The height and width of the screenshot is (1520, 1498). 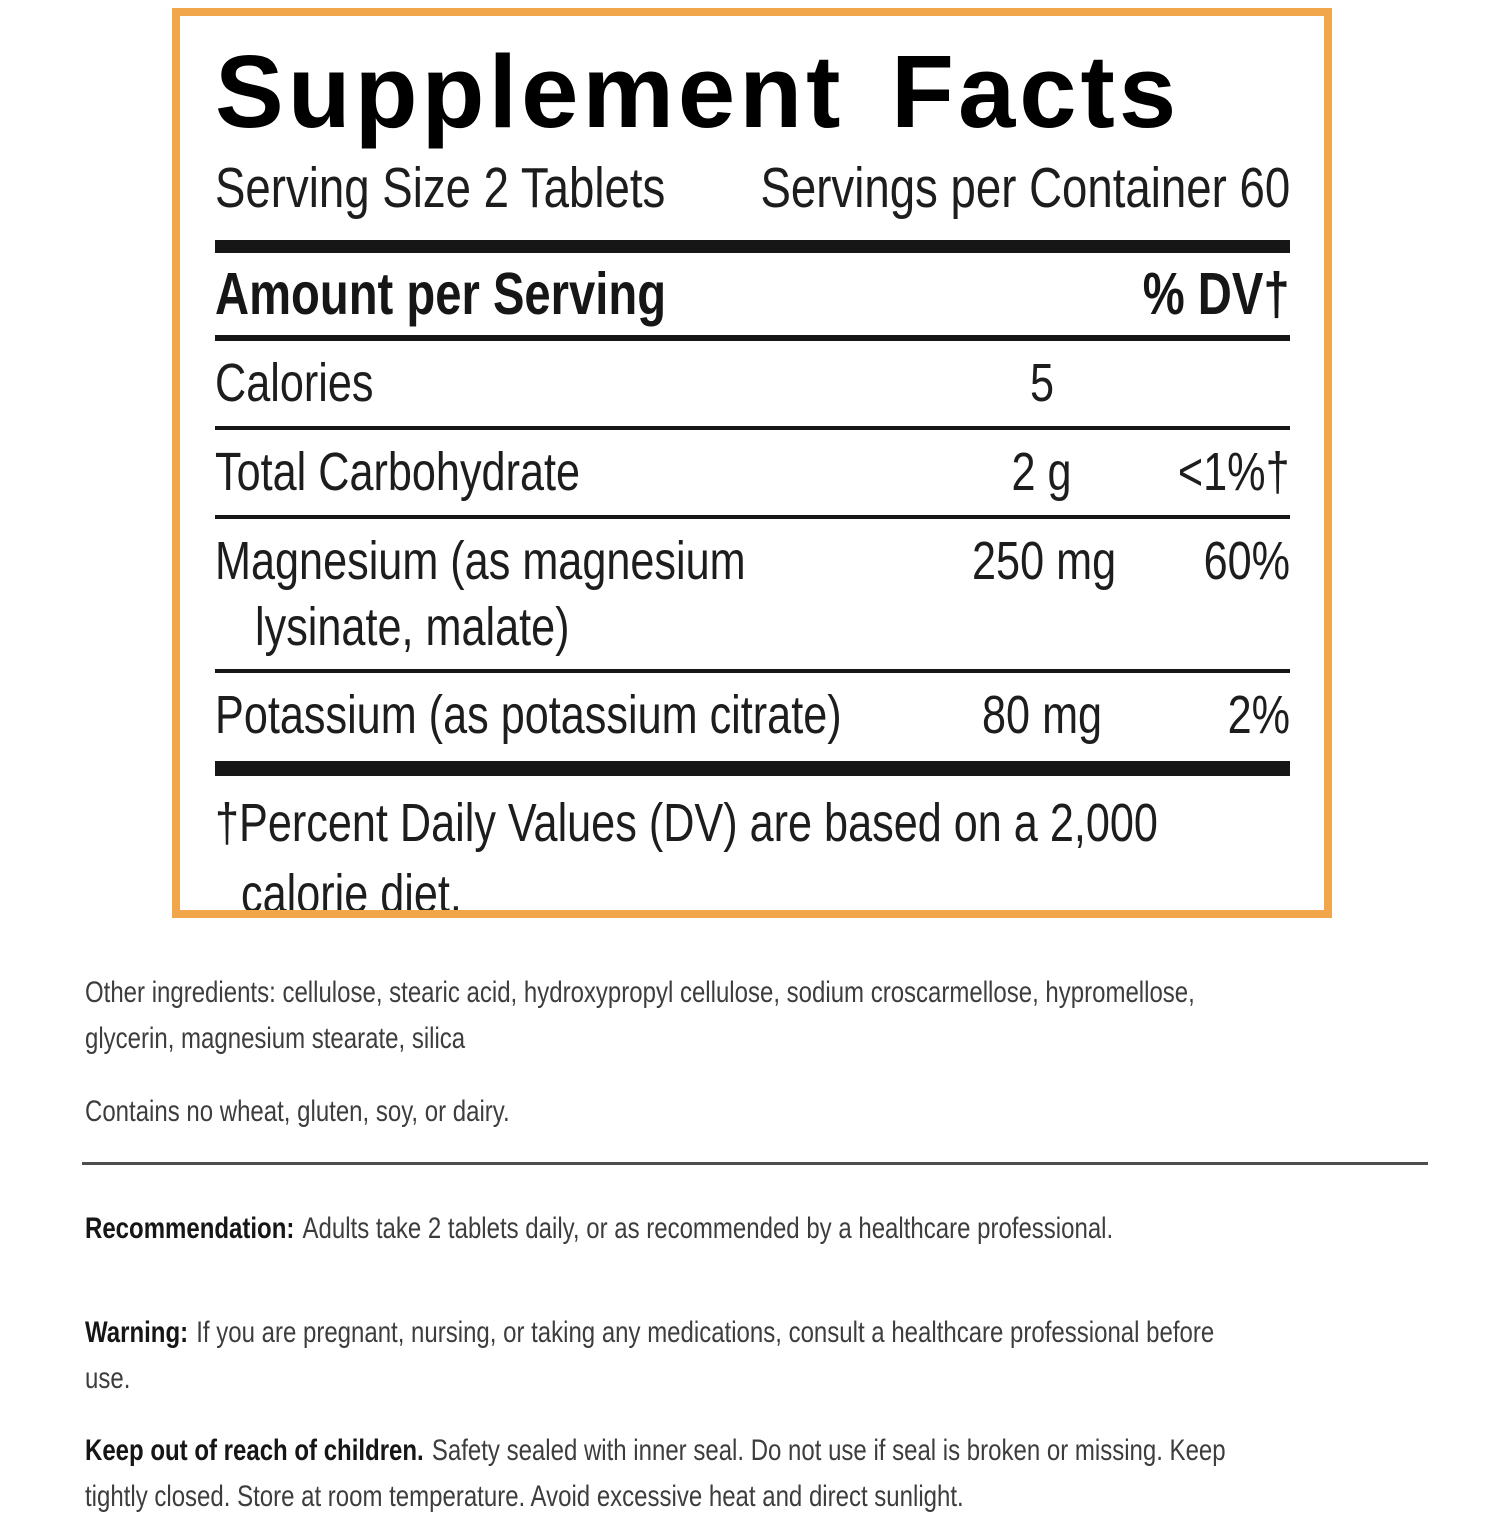 What do you see at coordinates (480, 560) in the screenshot?
I see `nutrient-name-line1: Magnesium (as magnesium` at bounding box center [480, 560].